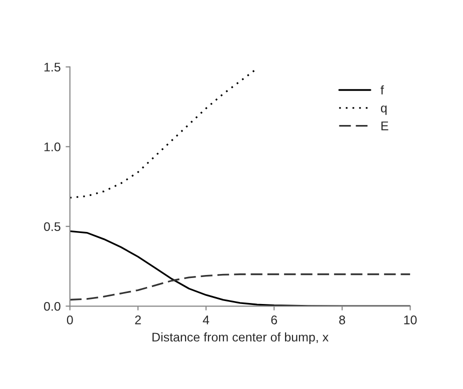 Image resolution: width=463 pixels, height=389 pixels. What do you see at coordinates (342, 320) in the screenshot?
I see `x-tick-label: 8` at bounding box center [342, 320].